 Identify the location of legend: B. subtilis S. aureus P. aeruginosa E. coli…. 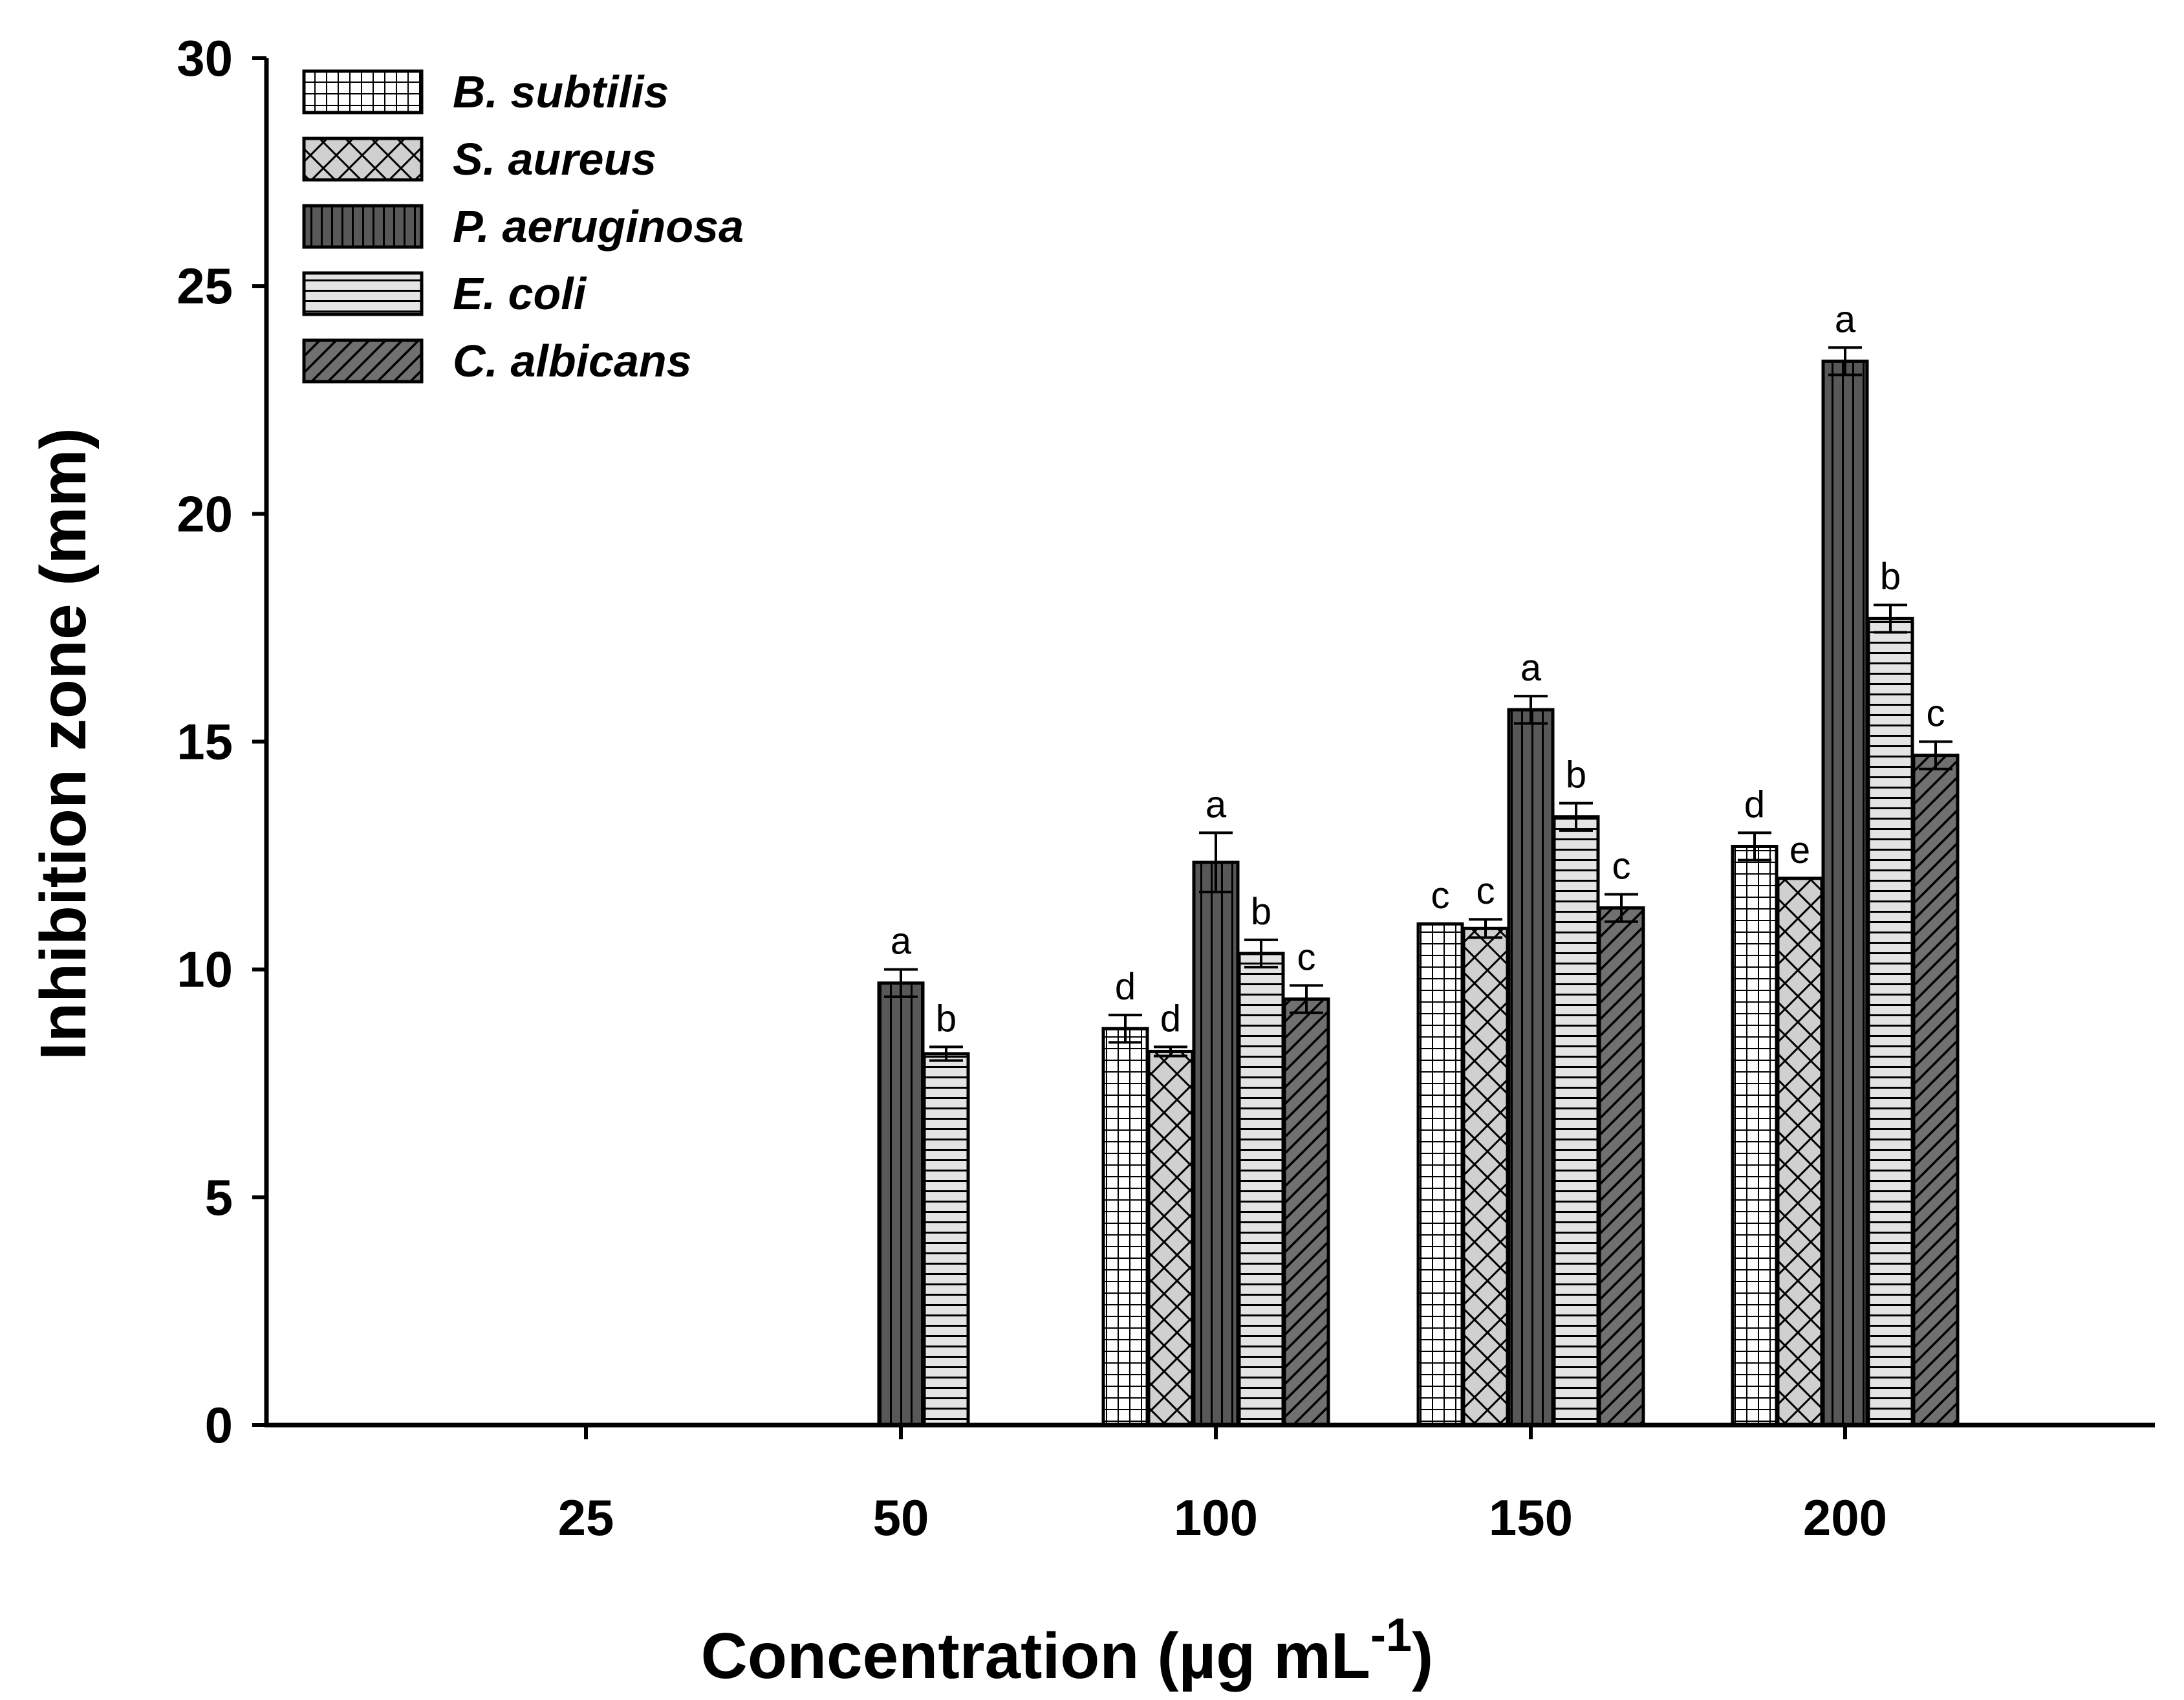
(523, 226).